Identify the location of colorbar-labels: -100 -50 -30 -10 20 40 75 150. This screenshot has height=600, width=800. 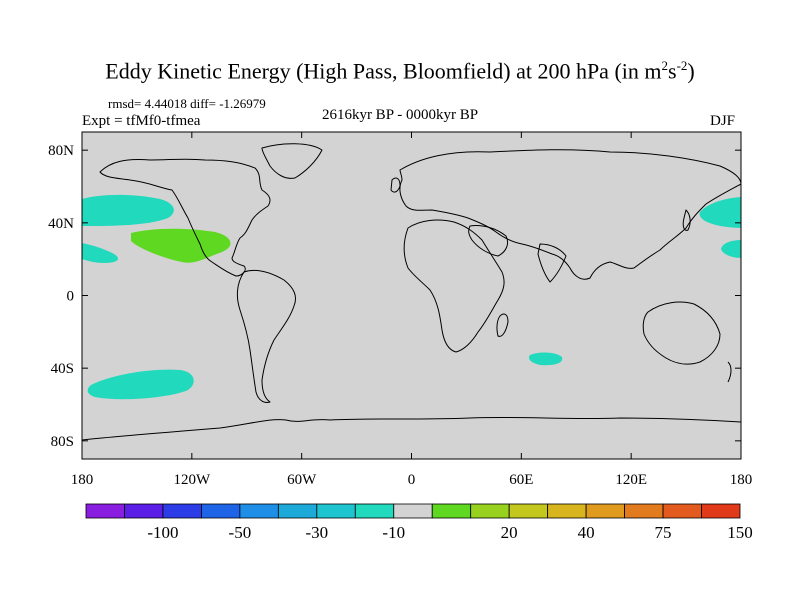
(449, 532).